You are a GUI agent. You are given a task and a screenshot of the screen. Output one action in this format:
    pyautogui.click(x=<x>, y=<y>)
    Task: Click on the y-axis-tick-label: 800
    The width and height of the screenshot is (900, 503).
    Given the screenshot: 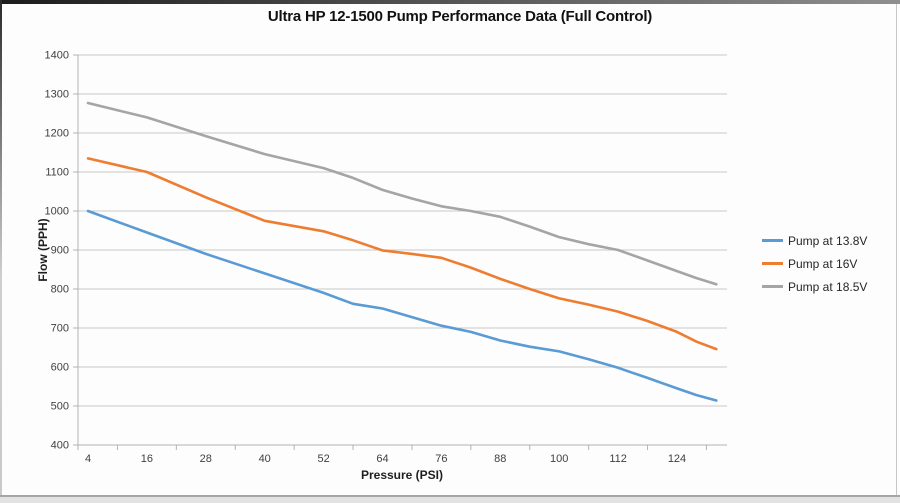 What is the action you would take?
    pyautogui.click(x=60, y=290)
    